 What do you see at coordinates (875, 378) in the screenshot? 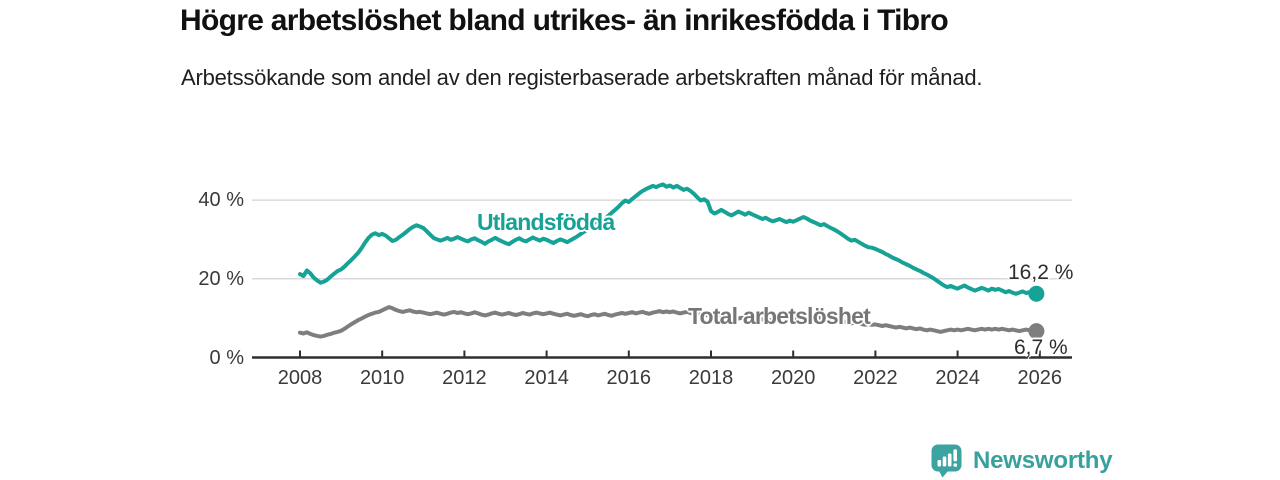
I see `x-tick-label: 2022` at bounding box center [875, 378].